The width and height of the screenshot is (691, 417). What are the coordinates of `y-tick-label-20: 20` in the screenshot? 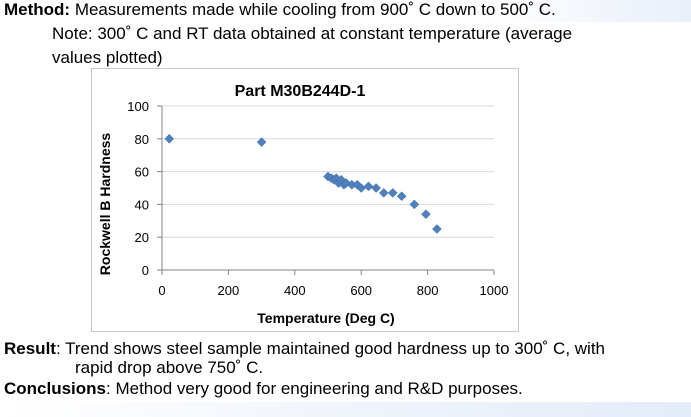 It's located at (142, 237).